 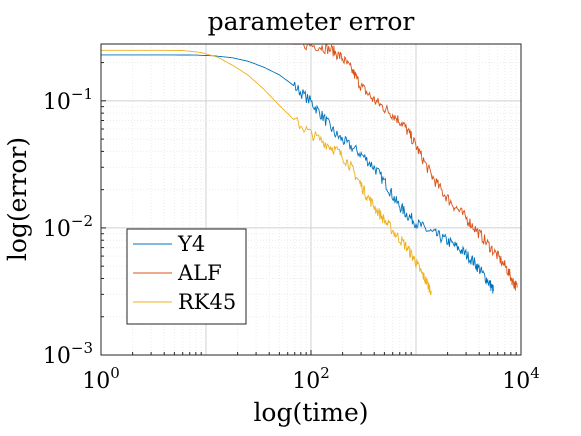 What do you see at coordinates (521, 379) in the screenshot?
I see `x-tick-label: 10⁴` at bounding box center [521, 379].